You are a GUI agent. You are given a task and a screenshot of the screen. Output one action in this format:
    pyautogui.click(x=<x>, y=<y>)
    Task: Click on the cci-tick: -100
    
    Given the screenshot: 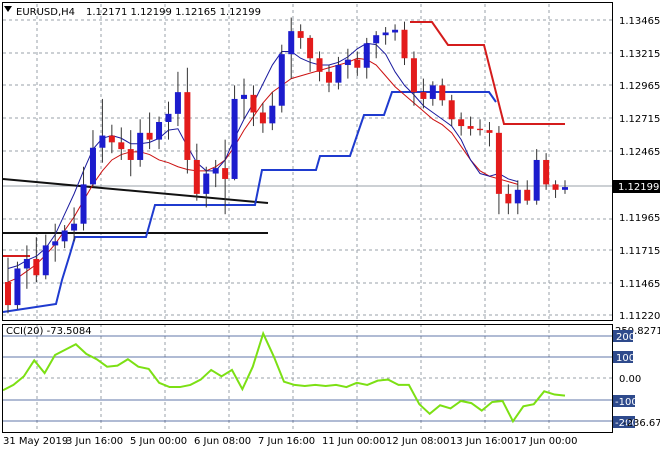 What is the action you would take?
    pyautogui.click(x=626, y=402)
    